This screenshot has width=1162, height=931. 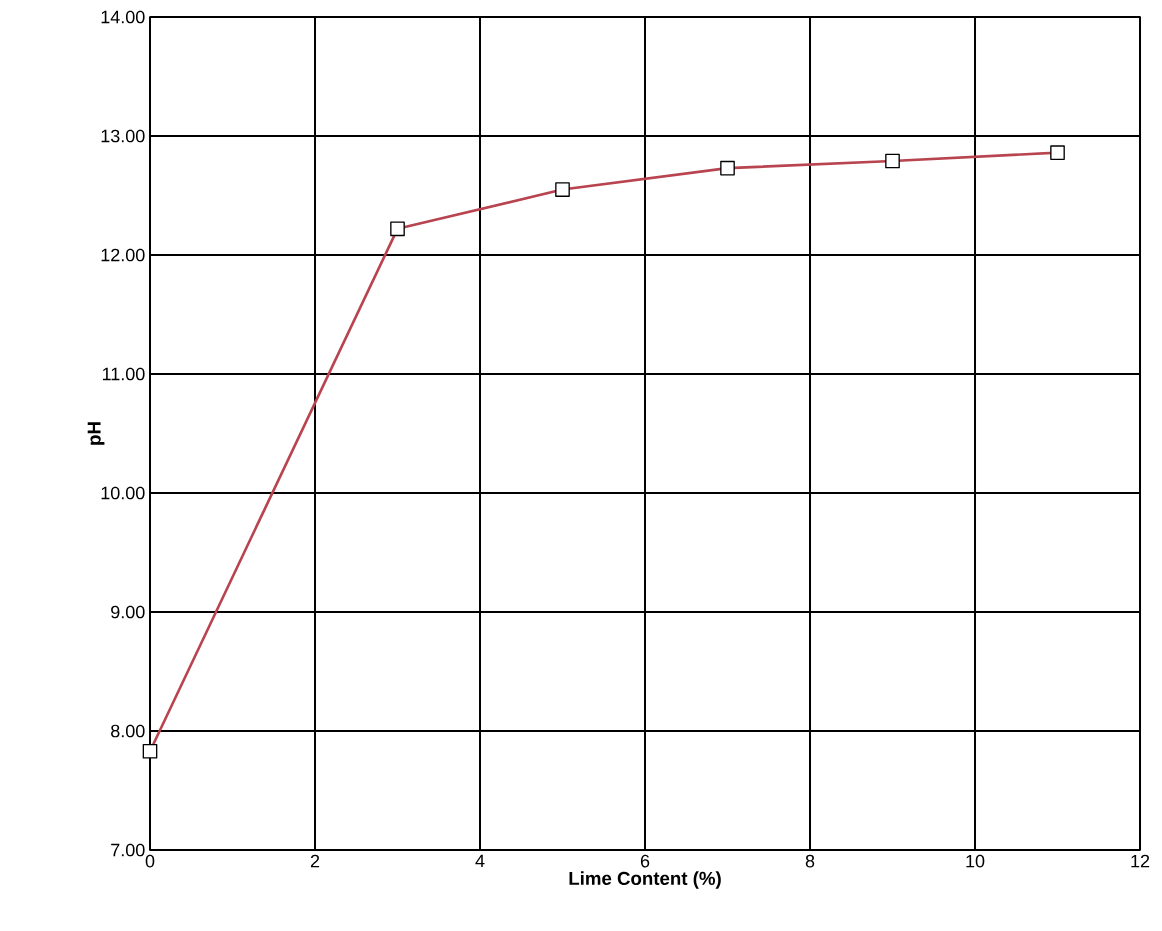 I want to click on x-tick-label: 4, so click(x=480, y=861).